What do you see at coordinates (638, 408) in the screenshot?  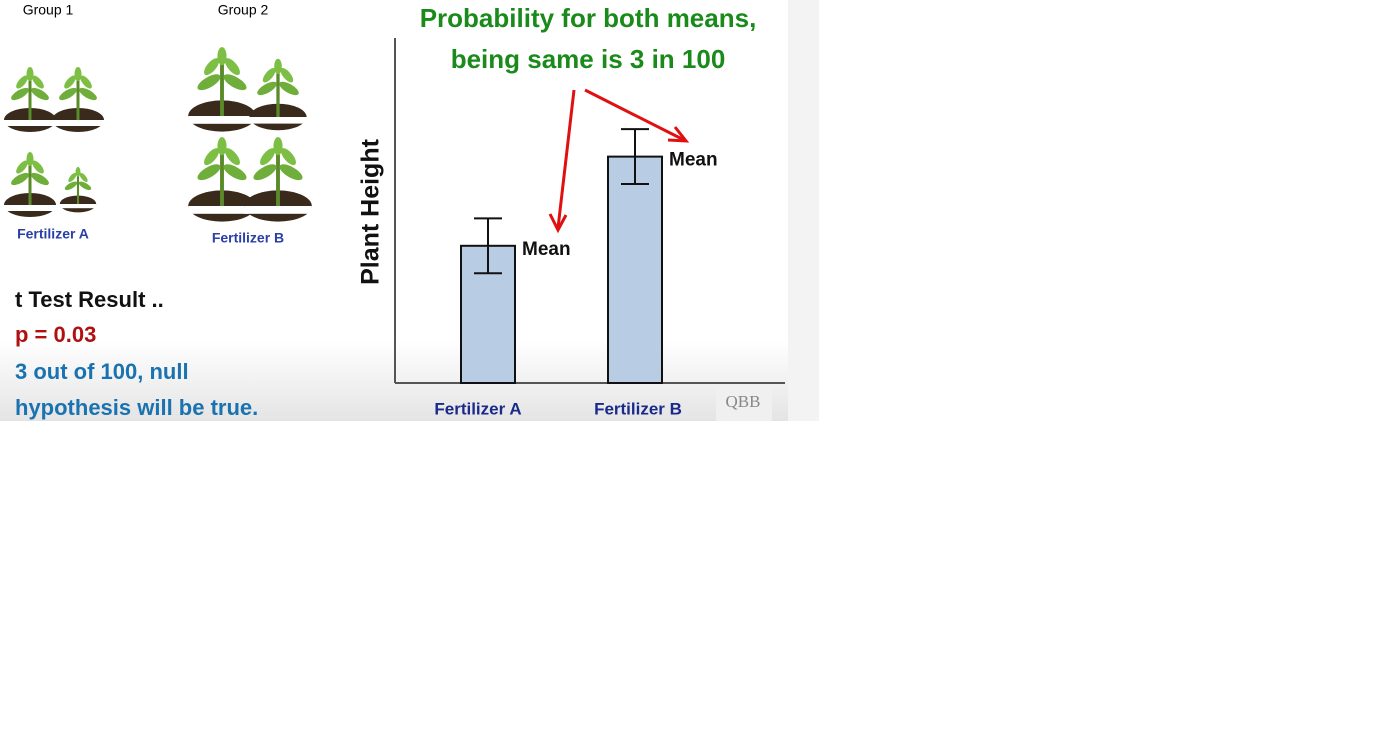 I see `x-tick-label: Fertilizer B` at bounding box center [638, 408].